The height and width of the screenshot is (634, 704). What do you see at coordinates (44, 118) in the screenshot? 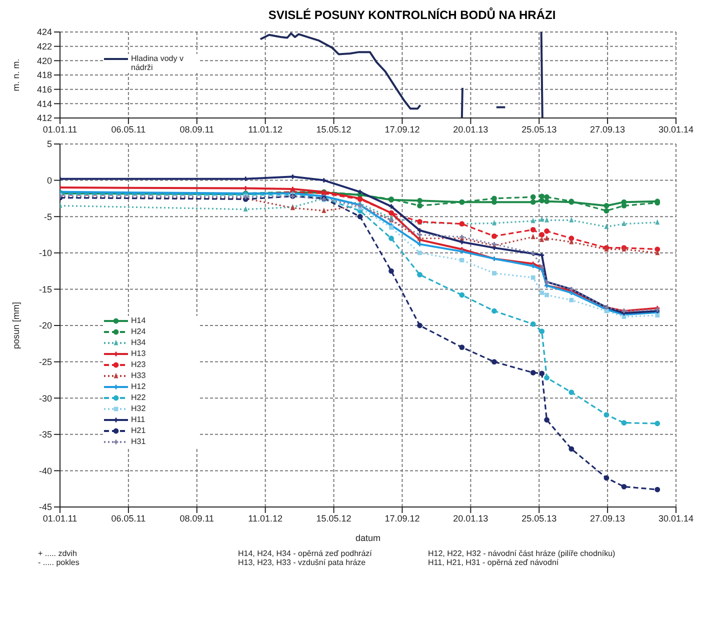
I see `y-tick-label: 412` at bounding box center [44, 118].